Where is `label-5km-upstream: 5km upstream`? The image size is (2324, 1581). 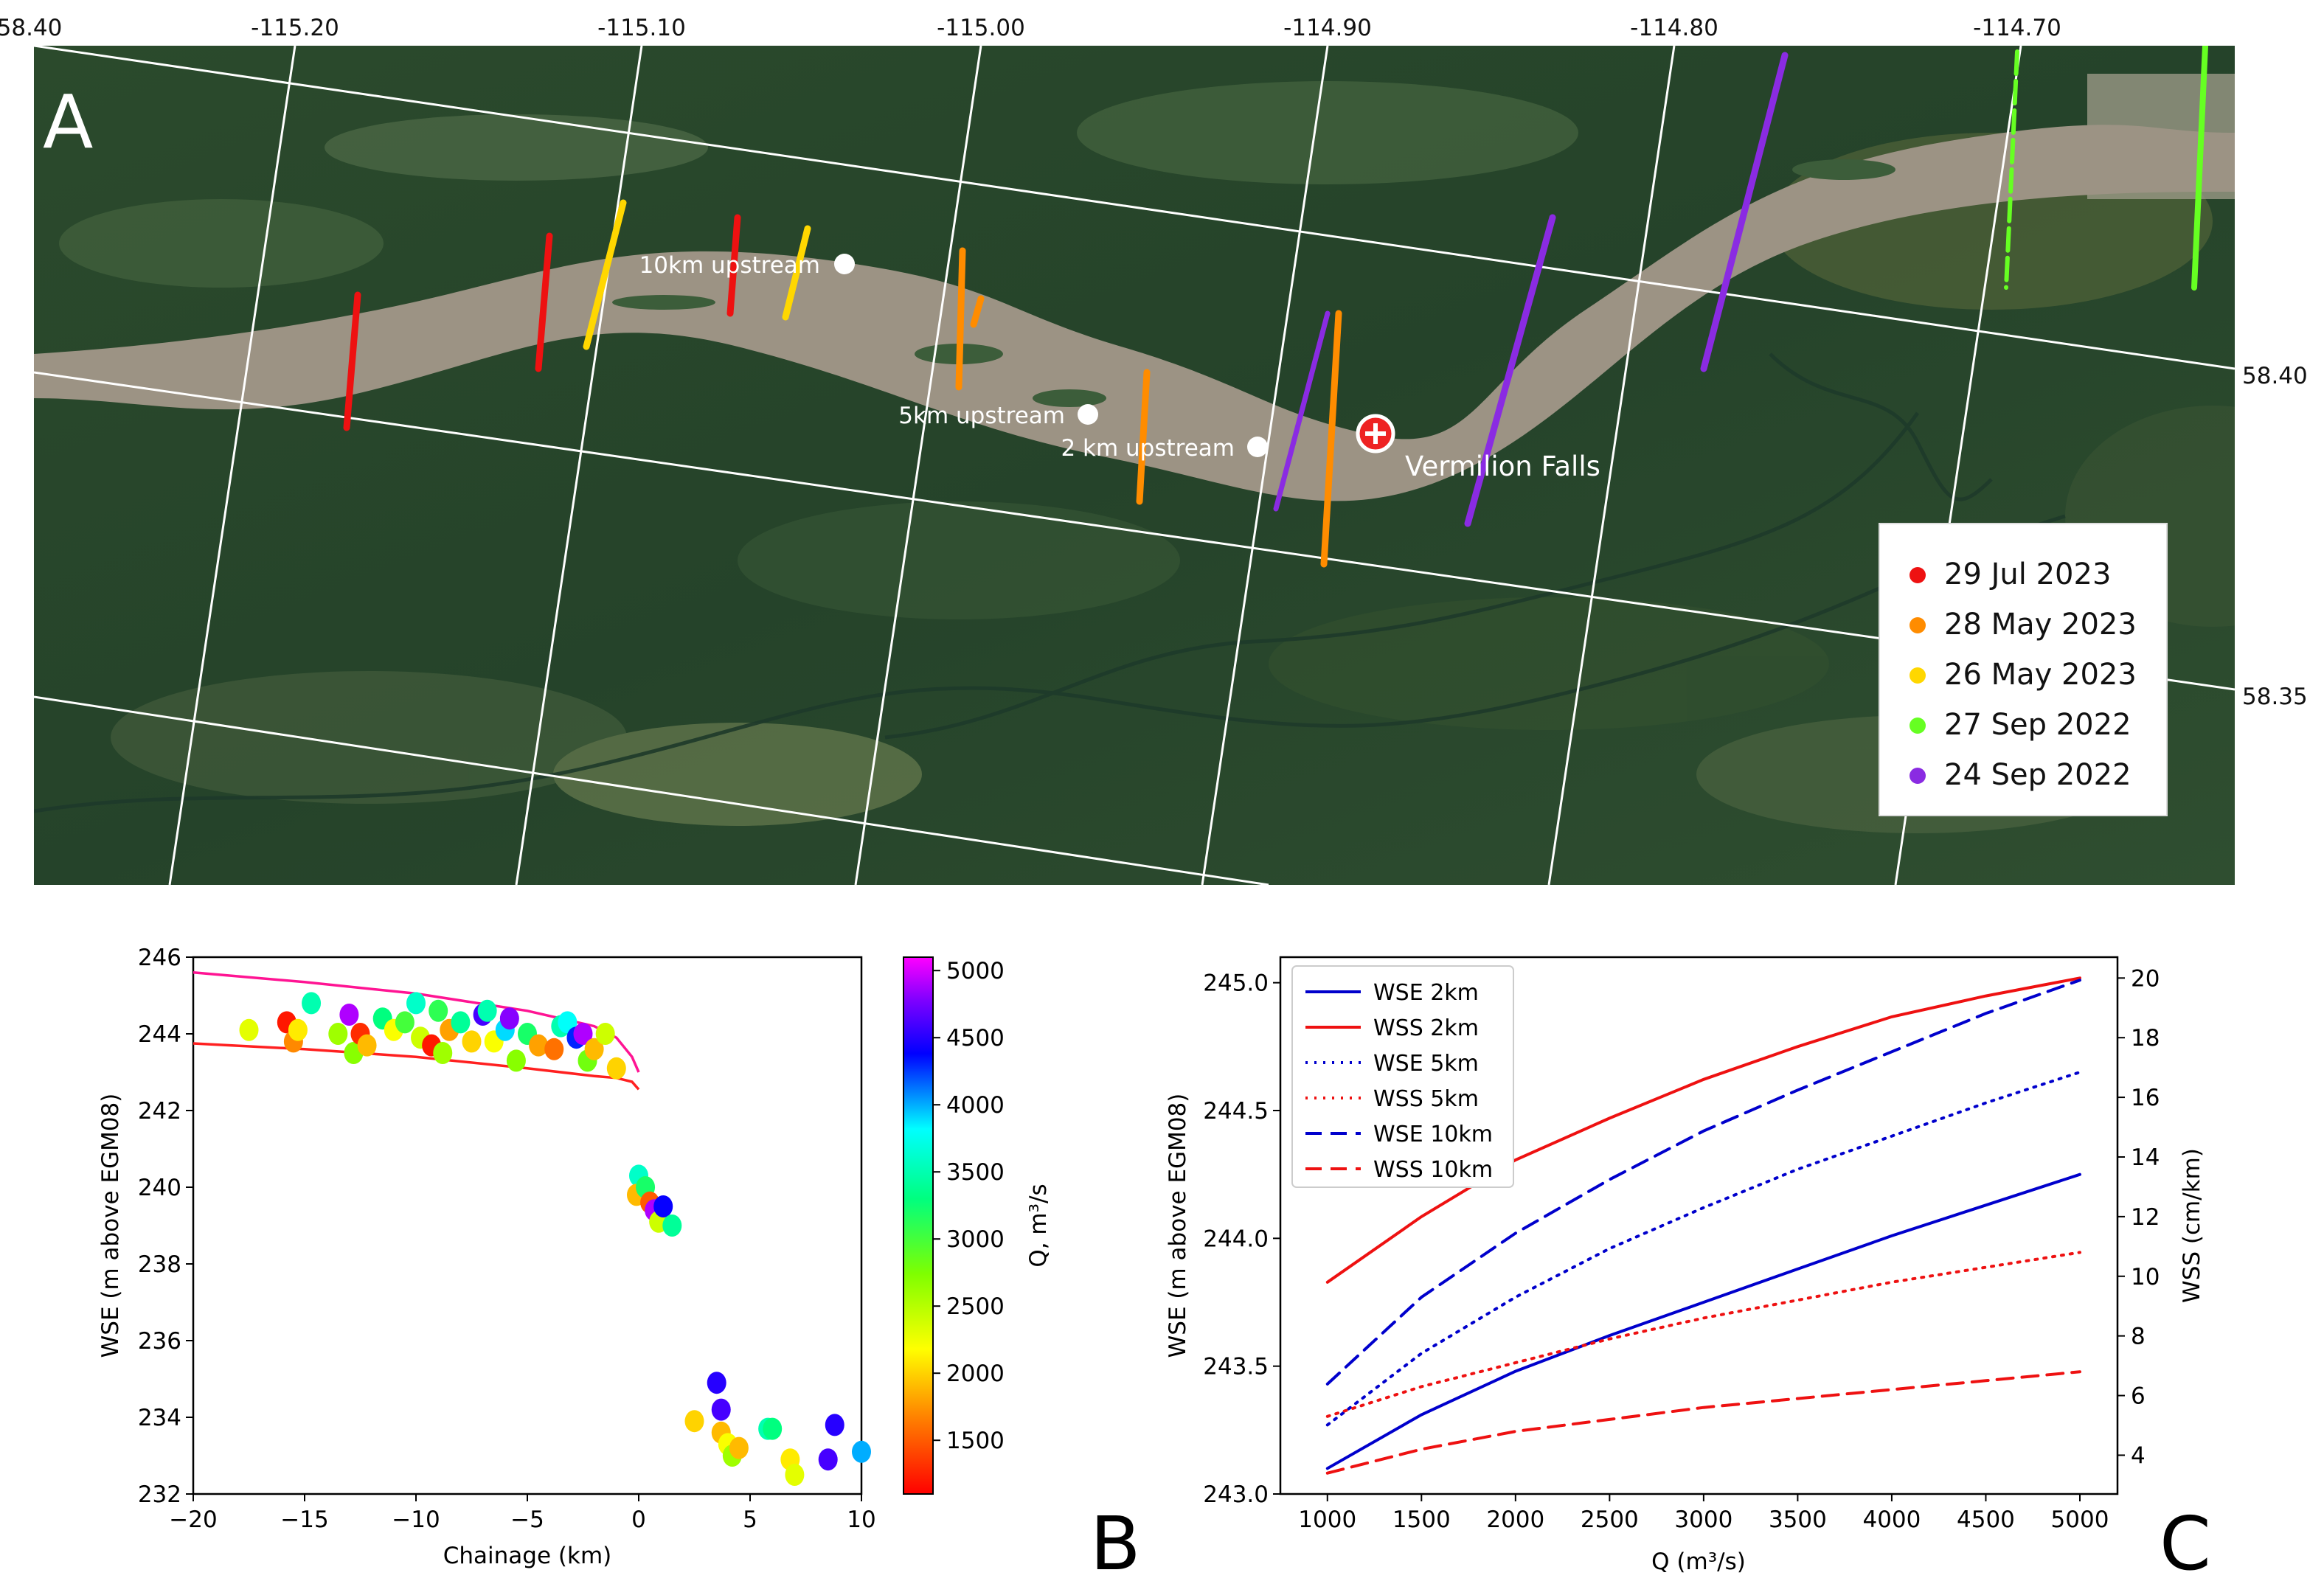
label-5km-upstream: 5km upstream is located at coordinates (981, 416).